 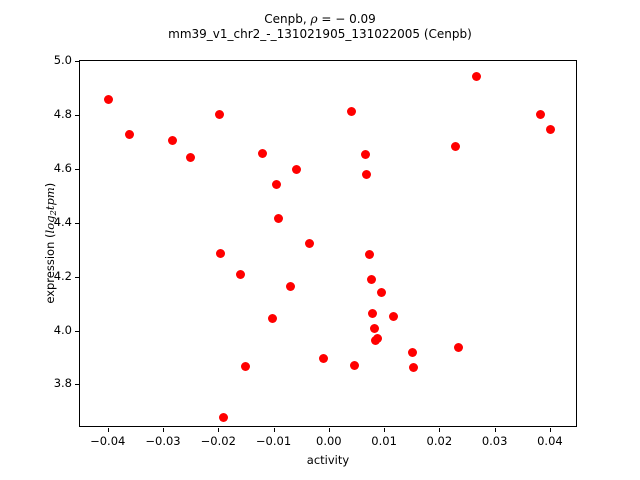 What do you see at coordinates (49, 199) in the screenshot?
I see `y-axis-label-unit: tpm` at bounding box center [49, 199].